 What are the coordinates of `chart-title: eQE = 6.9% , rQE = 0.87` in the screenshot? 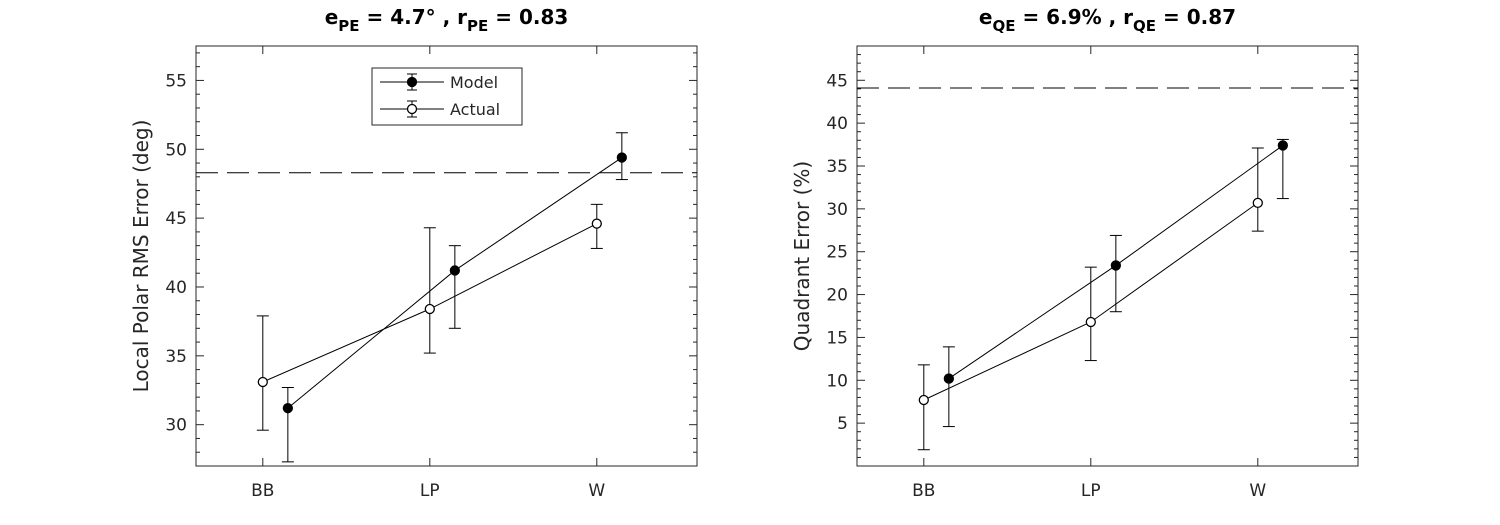 It's located at (1107, 20).